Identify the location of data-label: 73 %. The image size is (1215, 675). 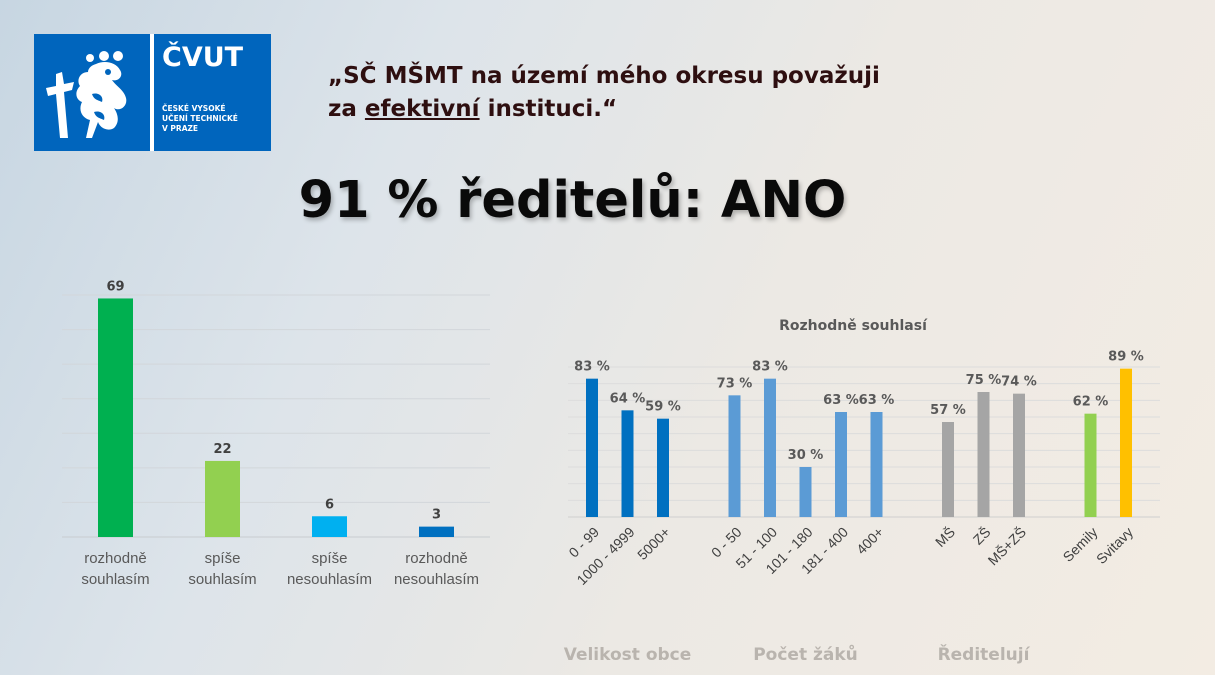
(735, 383).